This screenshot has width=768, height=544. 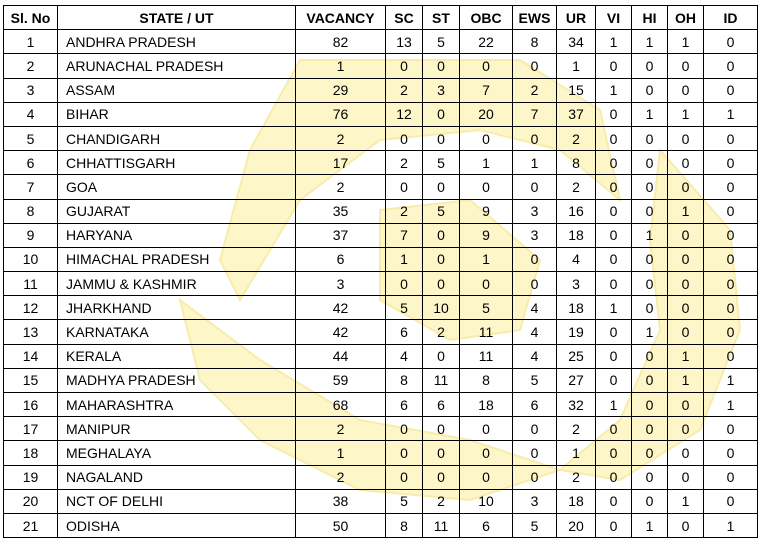 I want to click on st-cell: 6, so click(x=441, y=404).